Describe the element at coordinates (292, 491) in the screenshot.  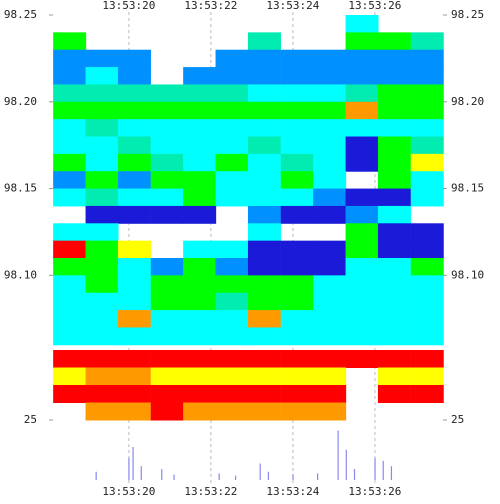
I see `x-tick-label: 13:53:24` at that location.